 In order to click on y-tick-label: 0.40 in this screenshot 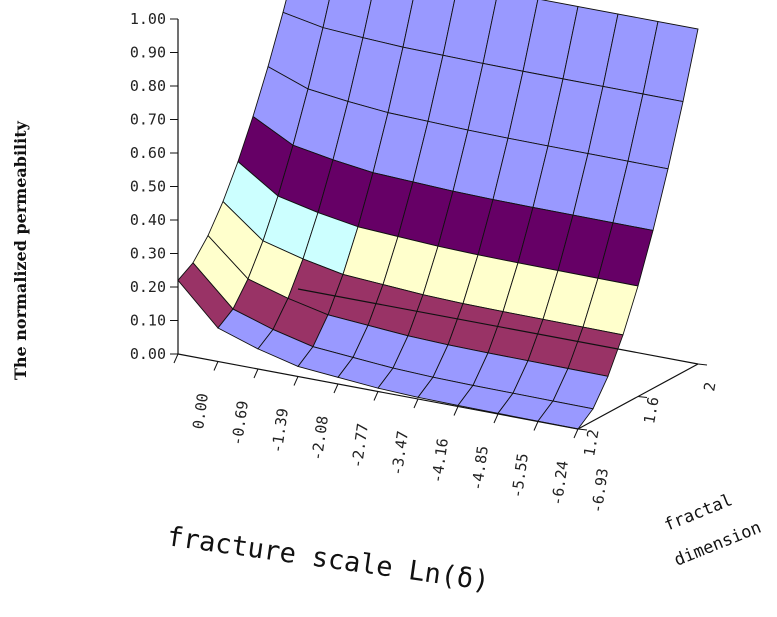, I will do `click(148, 220)`.